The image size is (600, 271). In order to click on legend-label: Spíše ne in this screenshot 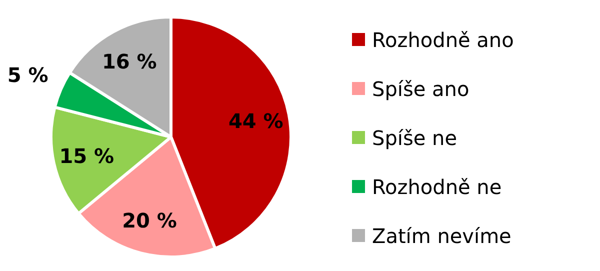, I will do `click(415, 138)`.